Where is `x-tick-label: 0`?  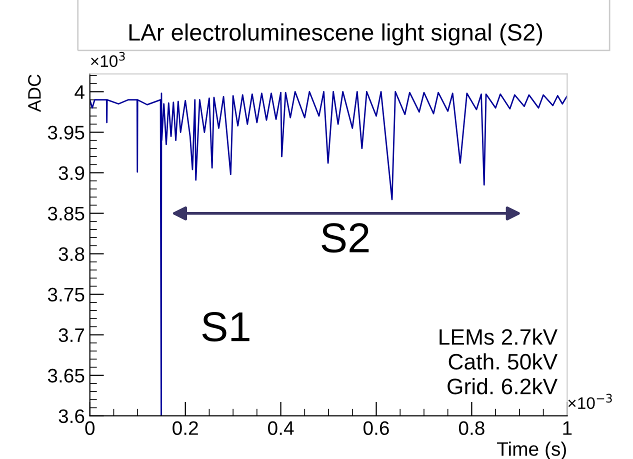
x-tick-label: 0 is located at coordinates (90, 428).